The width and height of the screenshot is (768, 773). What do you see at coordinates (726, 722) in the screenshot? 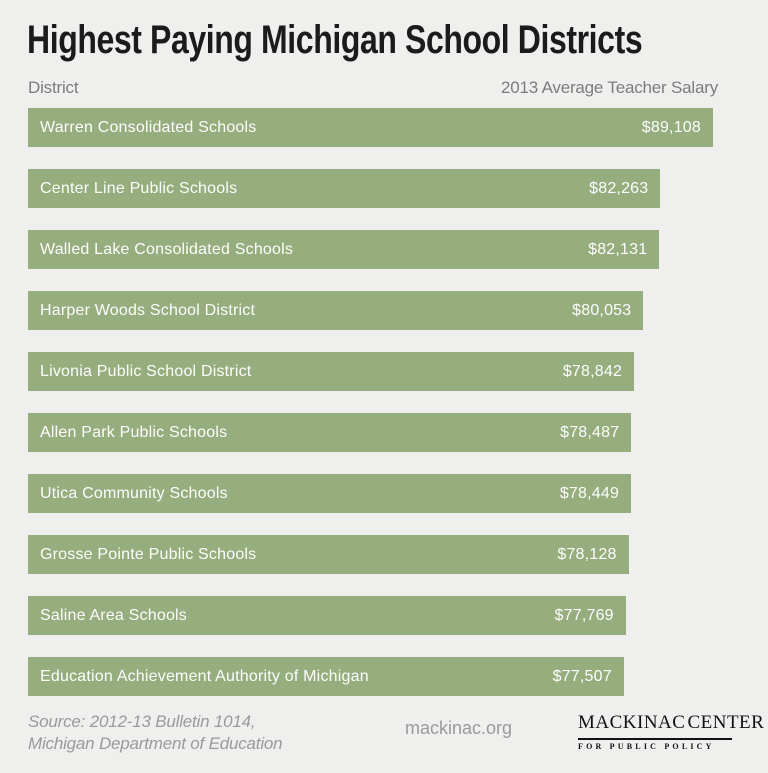
I see `logo-word-center: CENTER` at bounding box center [726, 722].